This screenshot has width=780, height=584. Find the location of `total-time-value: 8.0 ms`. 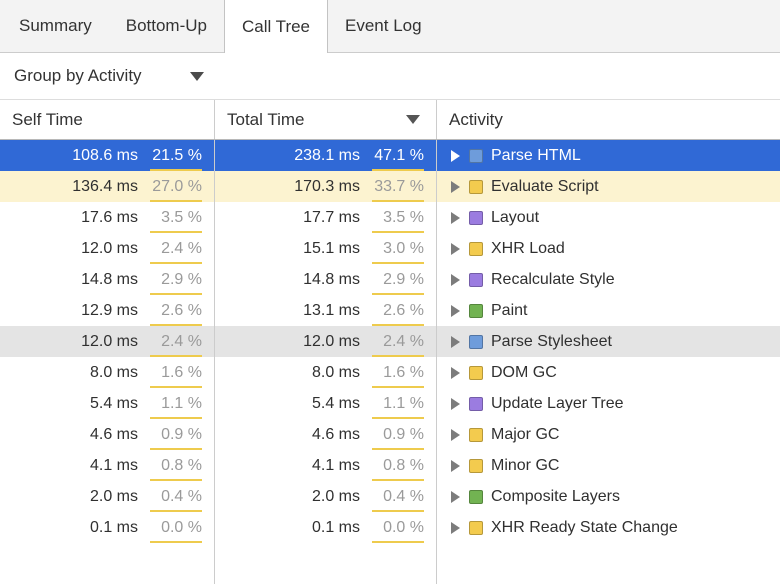

total-time-value: 8.0 ms is located at coordinates (335, 372).